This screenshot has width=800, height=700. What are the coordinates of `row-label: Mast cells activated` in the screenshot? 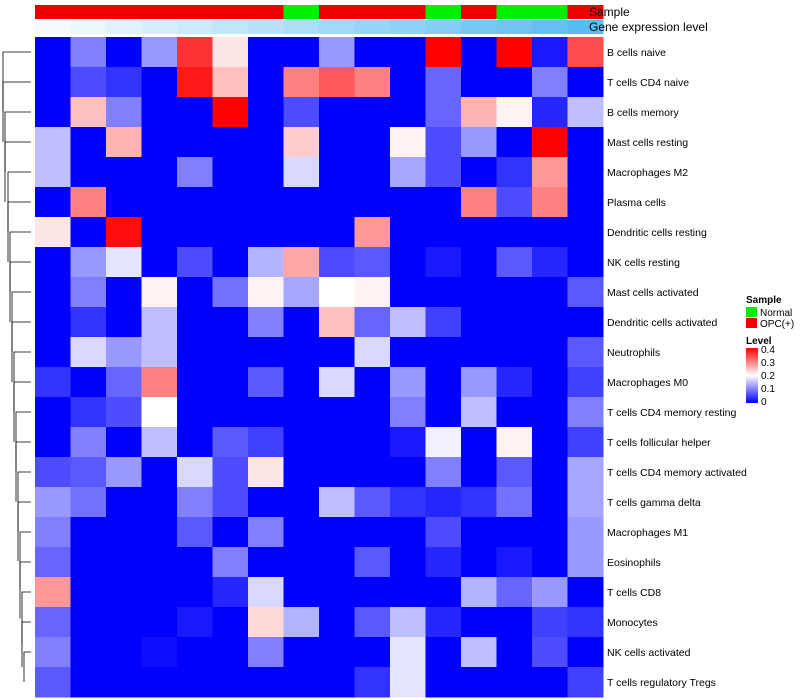 It's located at (653, 293).